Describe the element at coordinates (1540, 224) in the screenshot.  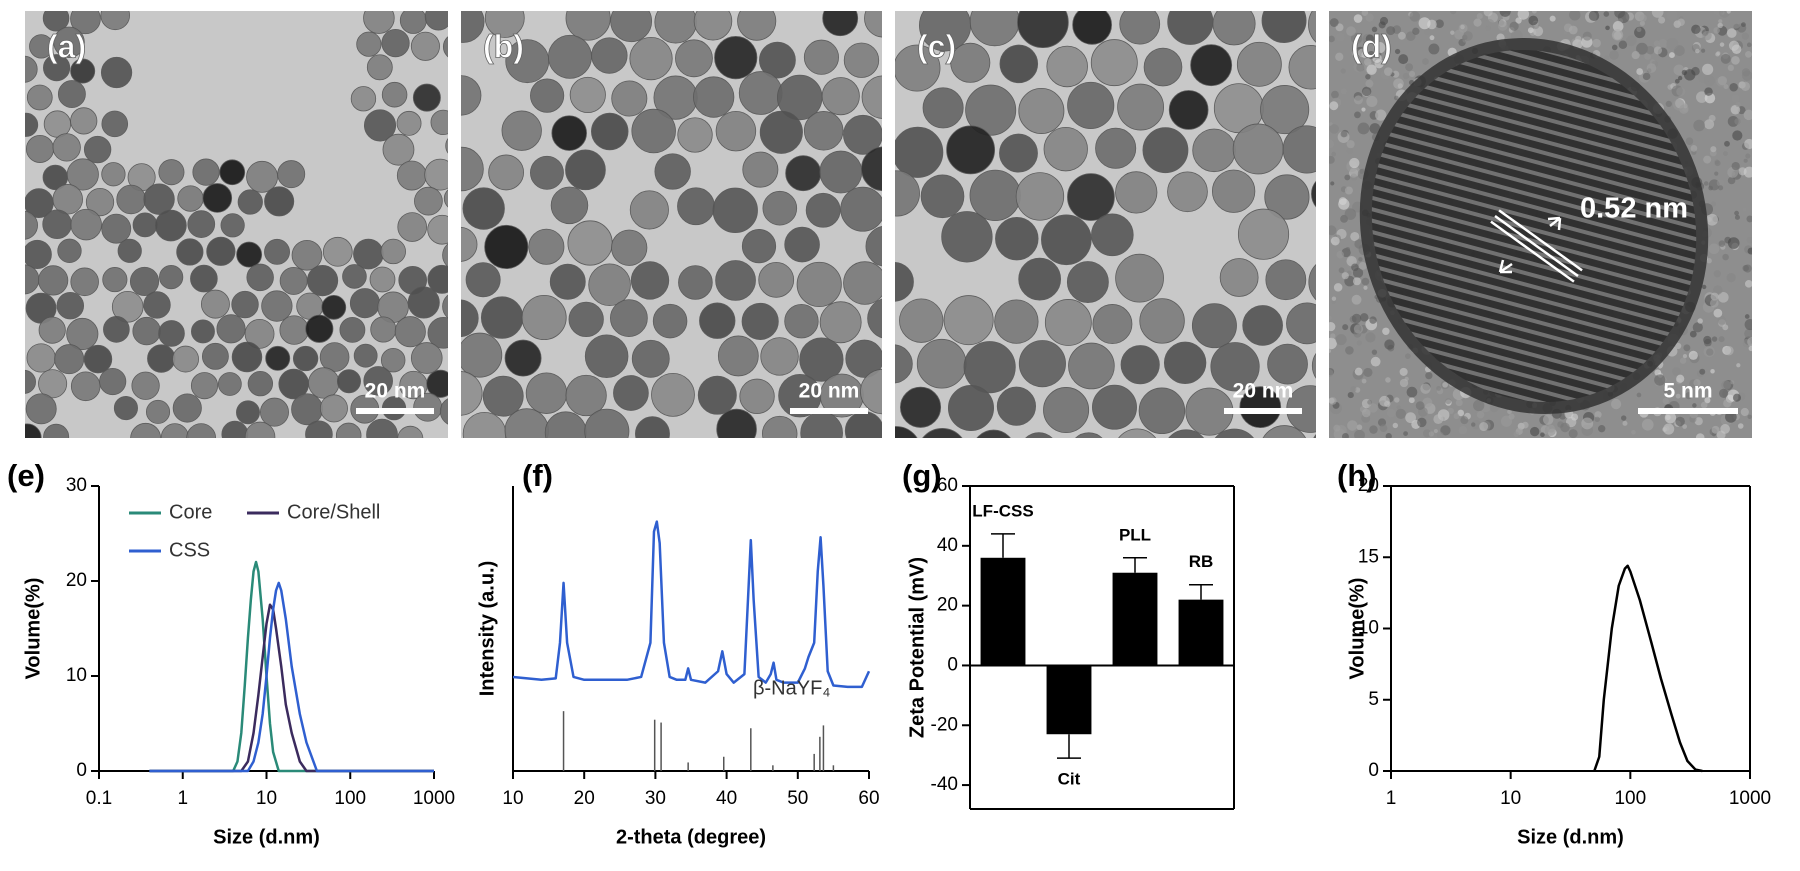
I see `tem-image` at that location.